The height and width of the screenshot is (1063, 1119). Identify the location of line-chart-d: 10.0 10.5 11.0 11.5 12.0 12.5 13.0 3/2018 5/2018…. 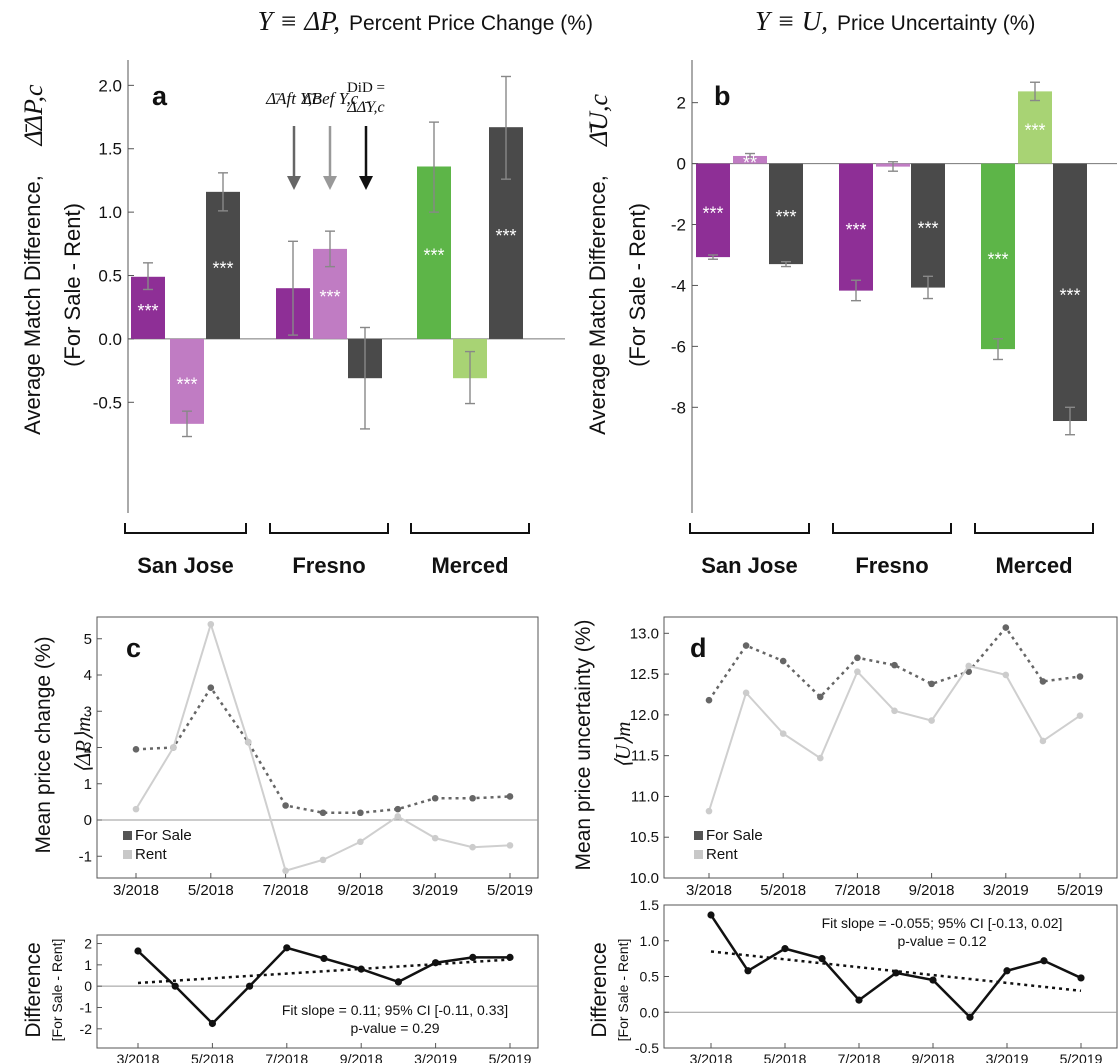
(874, 757).